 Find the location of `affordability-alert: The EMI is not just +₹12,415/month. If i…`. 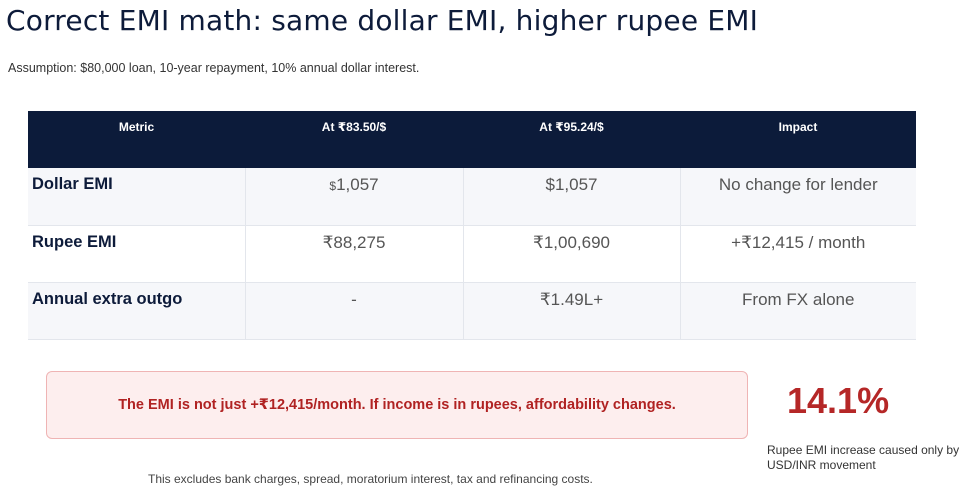

affordability-alert: The EMI is not just +₹12,415/month. If i… is located at coordinates (397, 405).